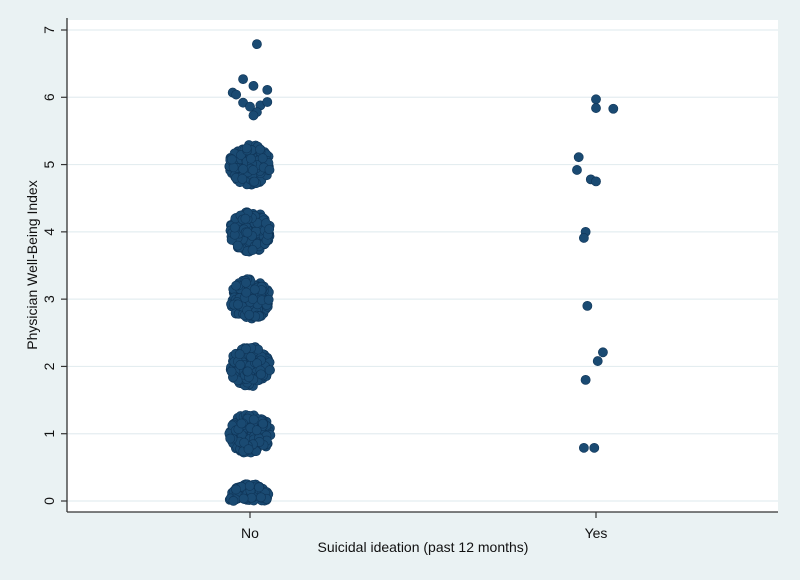  What do you see at coordinates (54, 265) in the screenshot?
I see `y-ticks: 0 1 2 3 4 5 6 7` at bounding box center [54, 265].